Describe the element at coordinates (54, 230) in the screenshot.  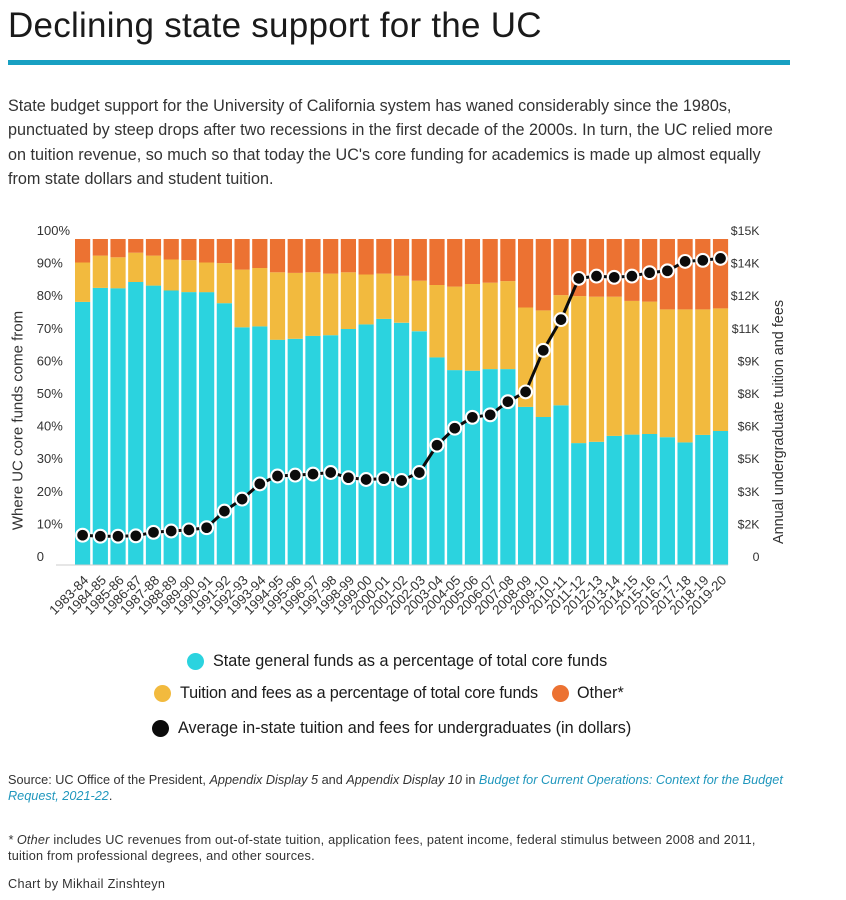
I see `svg-text: 100%` at that location.